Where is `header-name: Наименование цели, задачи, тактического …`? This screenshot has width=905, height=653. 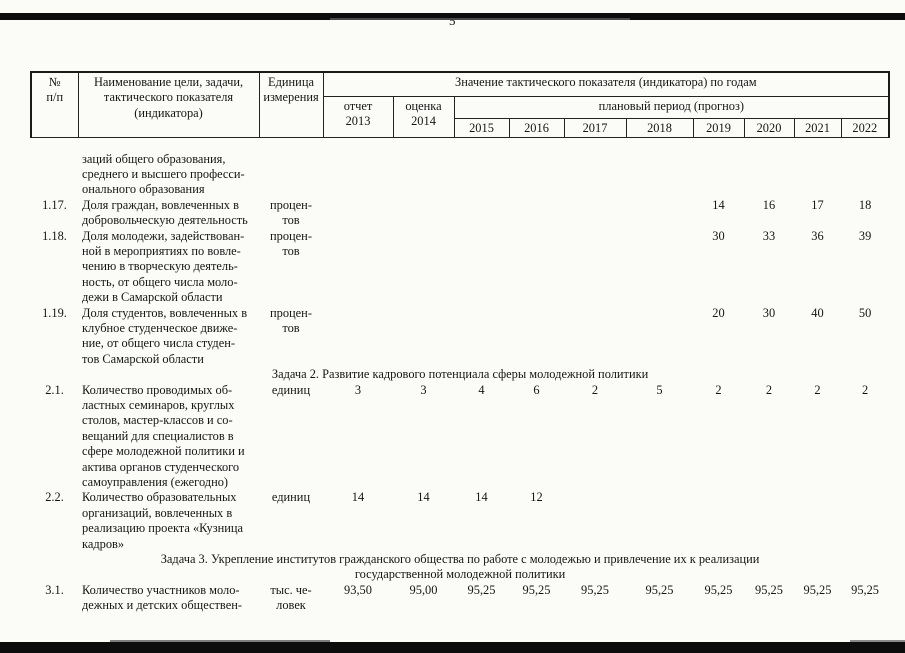
header-name: Наименование цели, задачи, тактического … is located at coordinates (168, 104).